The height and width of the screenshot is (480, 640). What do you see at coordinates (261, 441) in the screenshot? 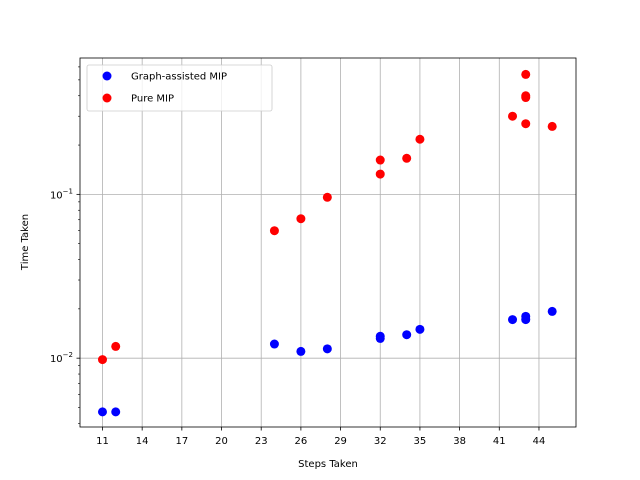
I see `x-tick-label: 23` at bounding box center [261, 441].